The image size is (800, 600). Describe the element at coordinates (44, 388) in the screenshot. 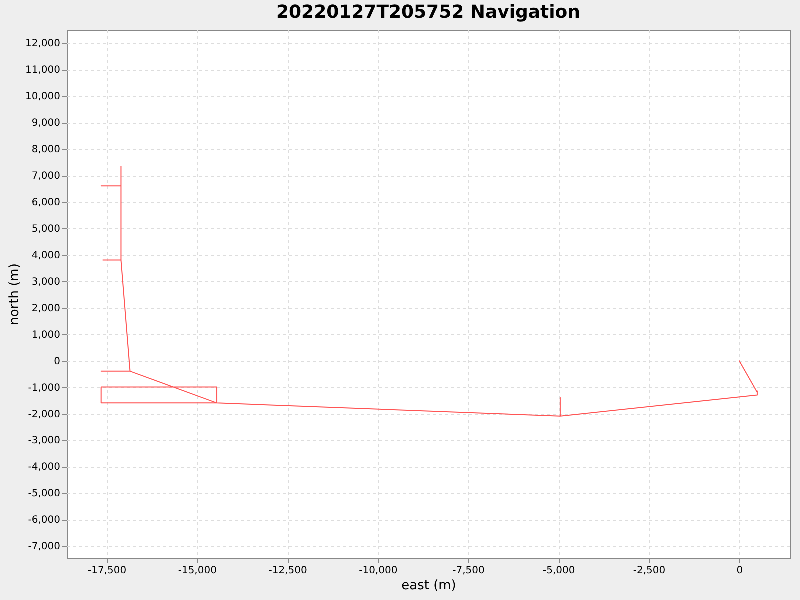

I see `y-tick-label: -1,000` at that location.